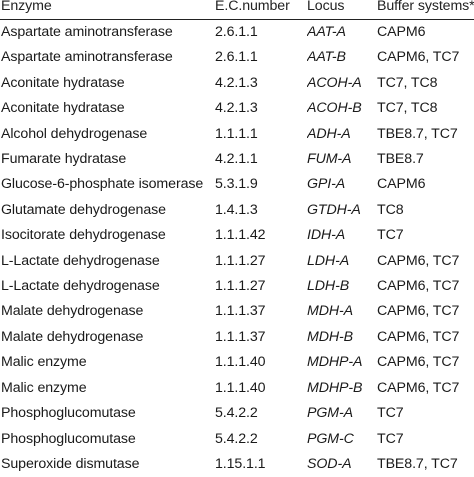  What do you see at coordinates (342, 83) in the screenshot?
I see `cell-locus: ACOH-A` at bounding box center [342, 83].